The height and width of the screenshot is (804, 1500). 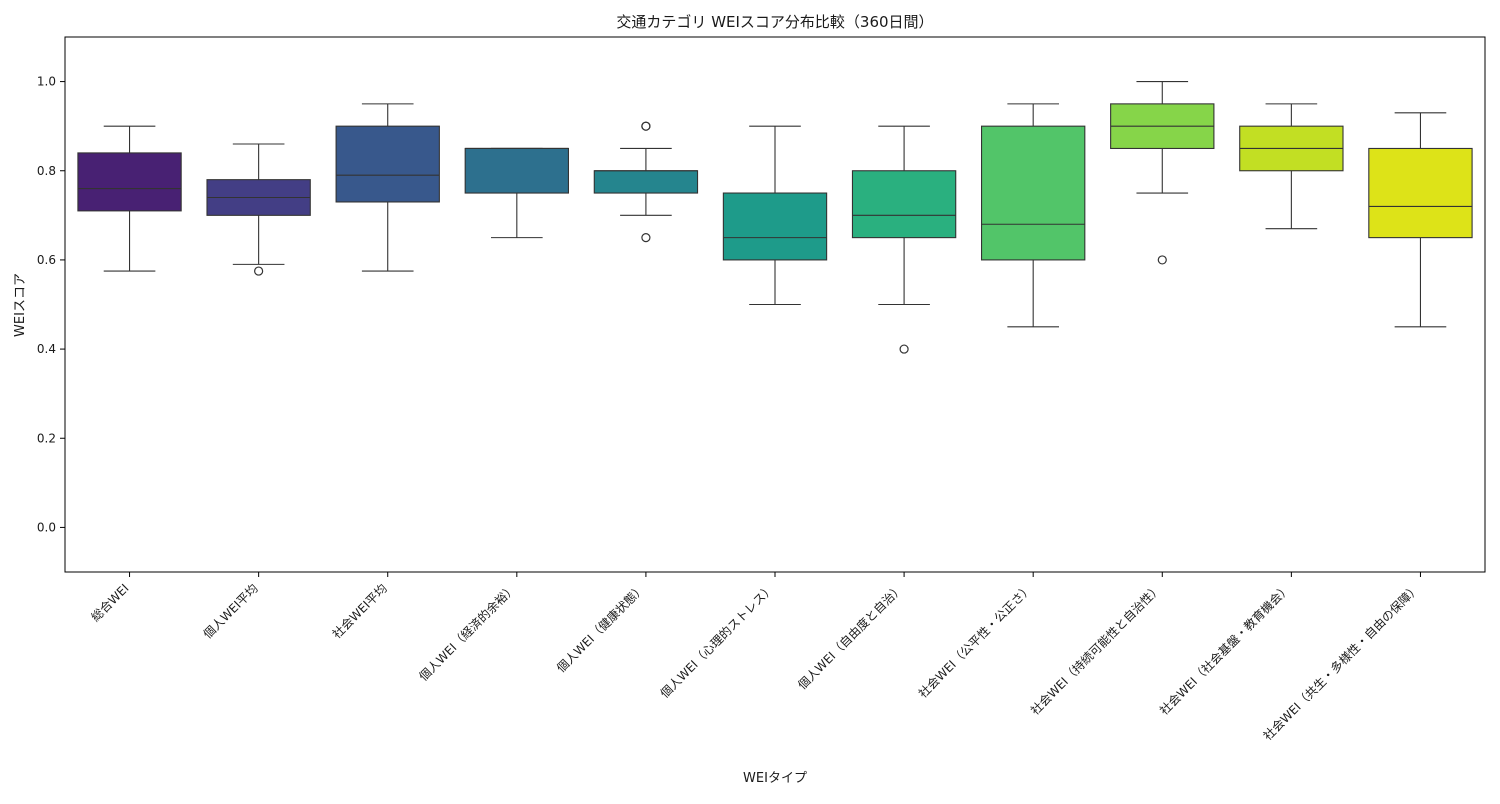 What do you see at coordinates (46, 82) in the screenshot?
I see `y-tick-label: 1.0` at bounding box center [46, 82].